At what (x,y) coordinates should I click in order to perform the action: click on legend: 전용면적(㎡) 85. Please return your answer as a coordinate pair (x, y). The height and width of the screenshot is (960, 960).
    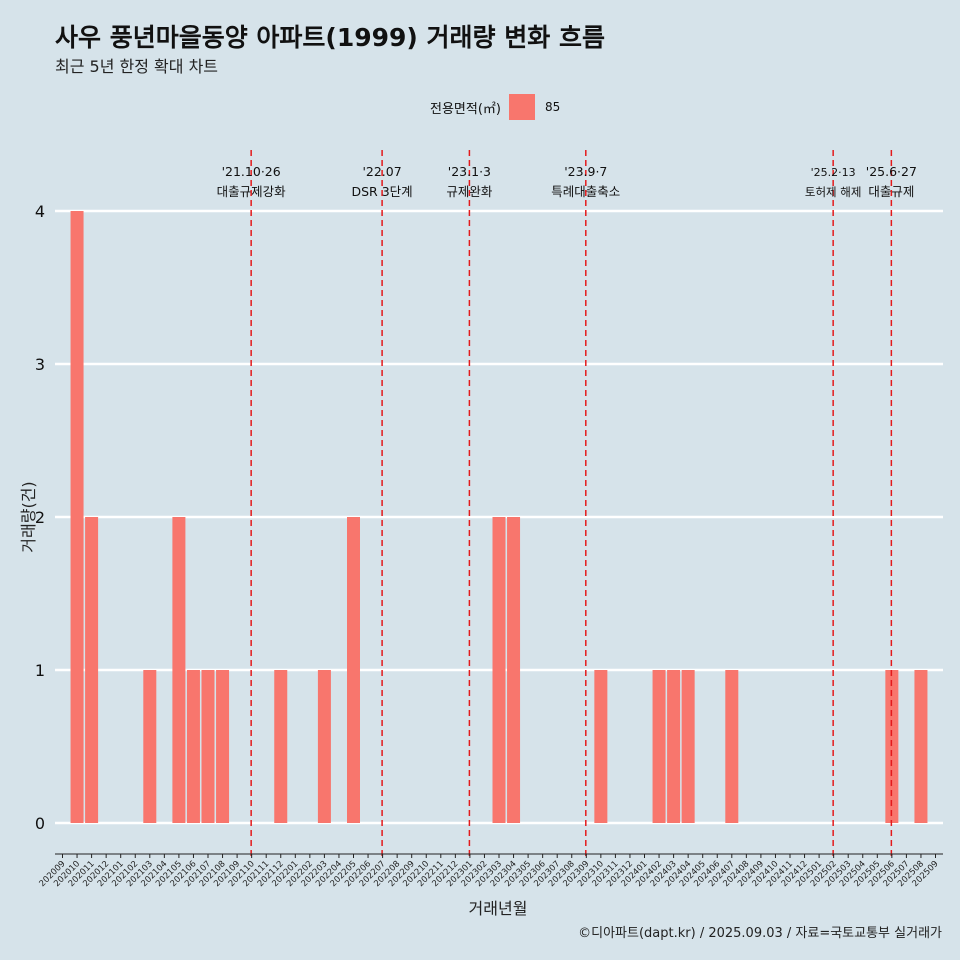
    Looking at the image, I should click on (495, 107).